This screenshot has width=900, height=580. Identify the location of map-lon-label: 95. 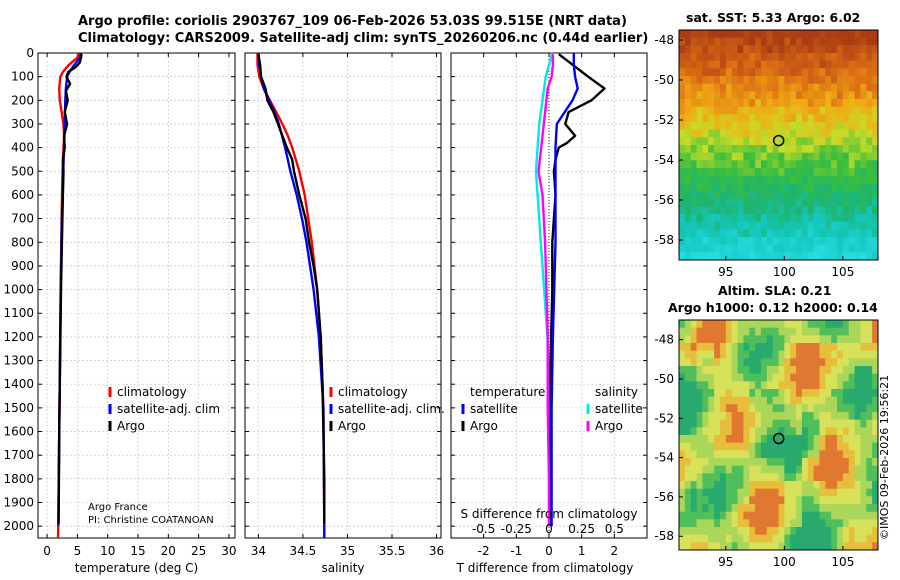
(725, 562).